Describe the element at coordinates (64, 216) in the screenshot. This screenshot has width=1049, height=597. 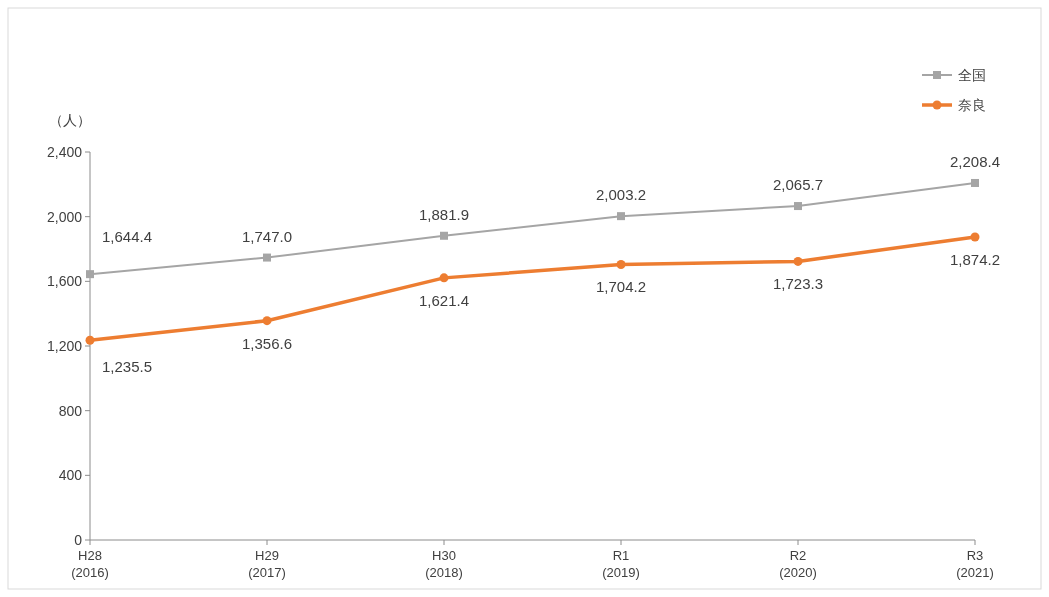
I see `y-tick-label: 2,000` at that location.